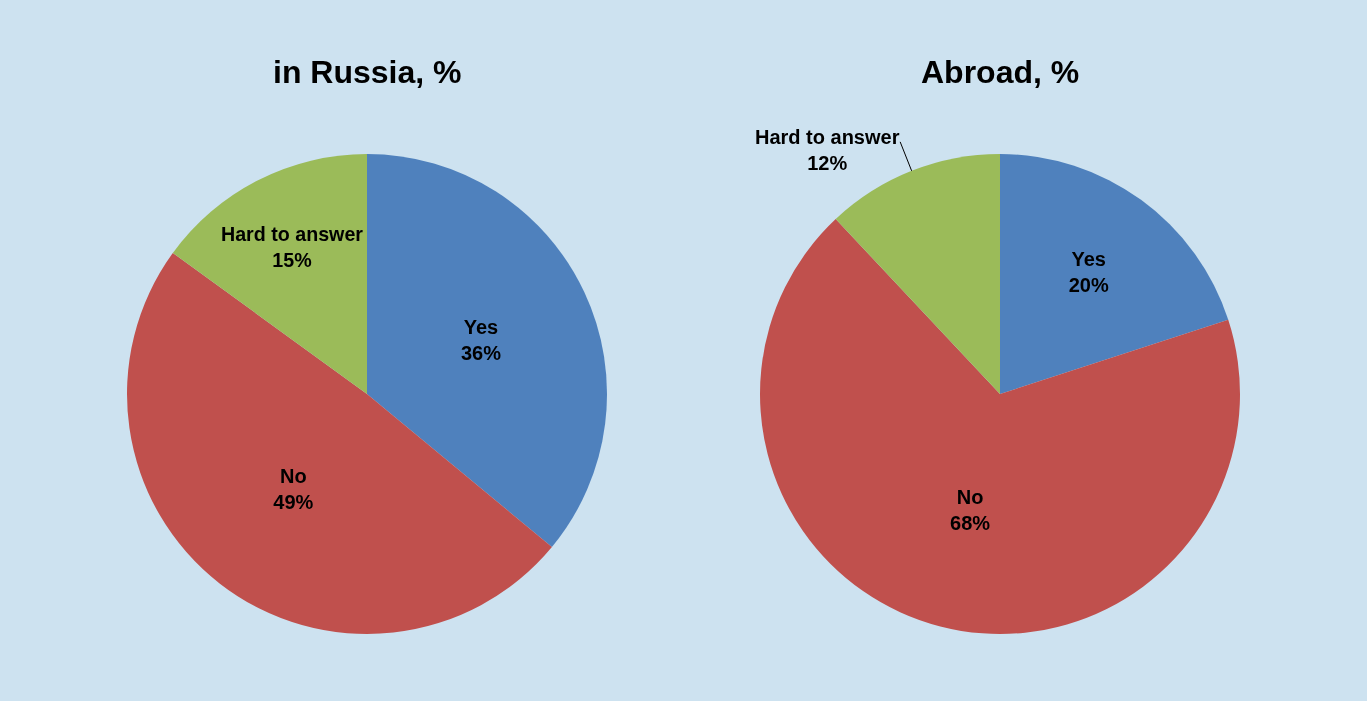 The image size is (1367, 701). Describe the element at coordinates (481, 353) in the screenshot. I see `data-label: 36%` at that location.